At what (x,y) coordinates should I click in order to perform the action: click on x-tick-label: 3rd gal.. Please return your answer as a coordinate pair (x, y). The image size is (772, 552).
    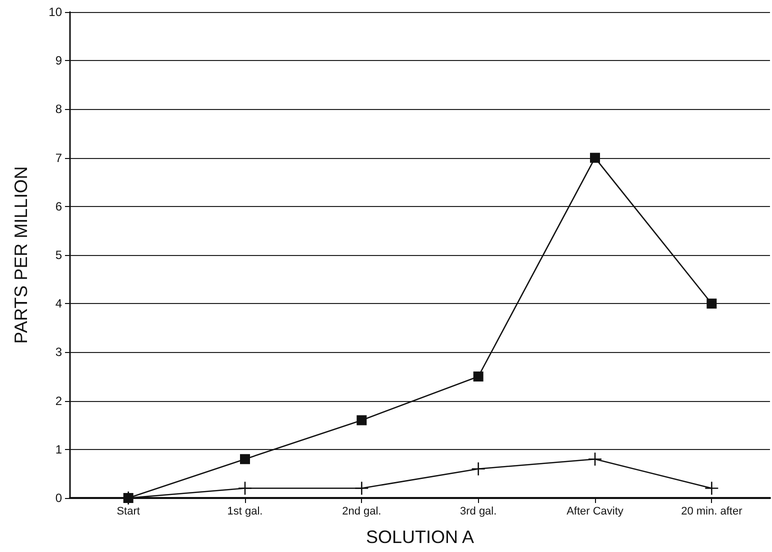
    Looking at the image, I should click on (478, 512).